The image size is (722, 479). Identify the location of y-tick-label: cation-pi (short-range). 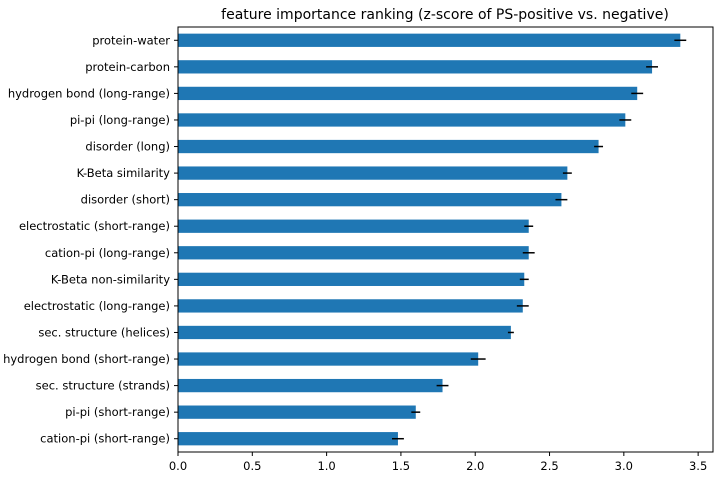
(105, 439).